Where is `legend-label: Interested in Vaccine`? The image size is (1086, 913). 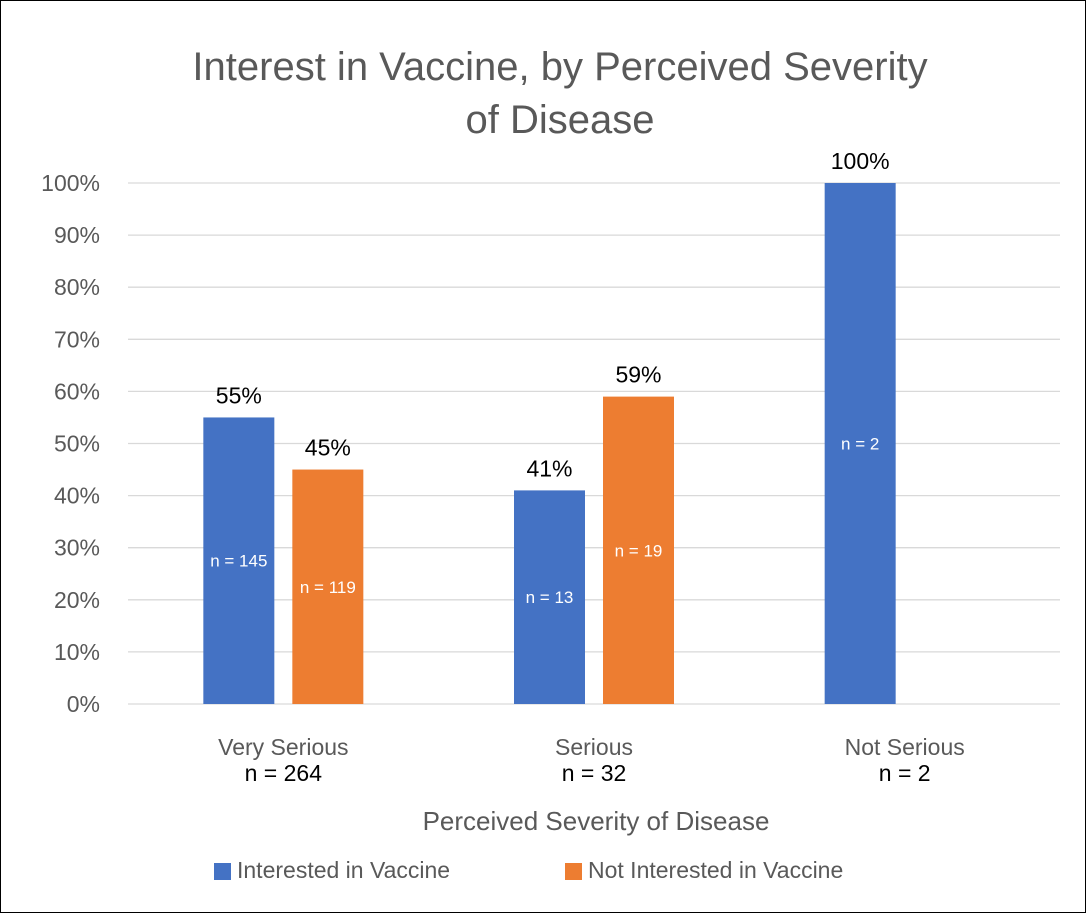 legend-label: Interested in Vaccine is located at coordinates (343, 870).